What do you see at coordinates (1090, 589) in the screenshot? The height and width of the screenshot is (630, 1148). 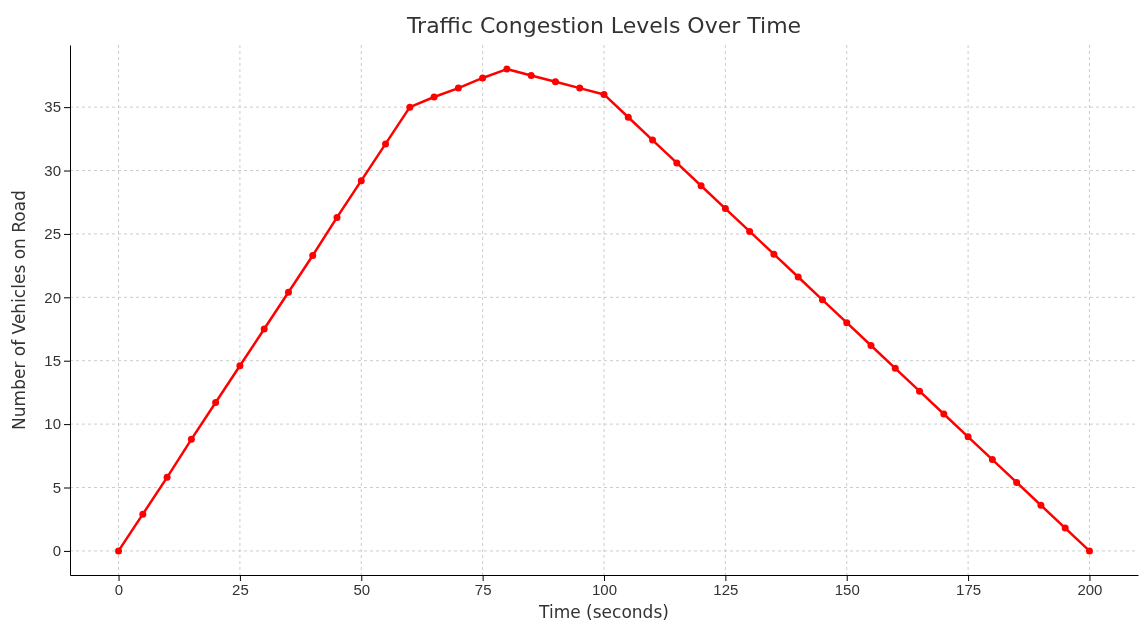 I see `x-tick-label: 200` at bounding box center [1090, 589].